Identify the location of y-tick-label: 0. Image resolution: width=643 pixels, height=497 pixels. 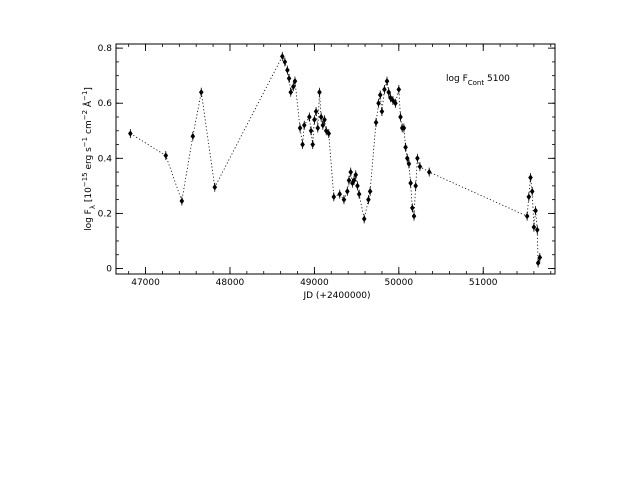
(109, 269).